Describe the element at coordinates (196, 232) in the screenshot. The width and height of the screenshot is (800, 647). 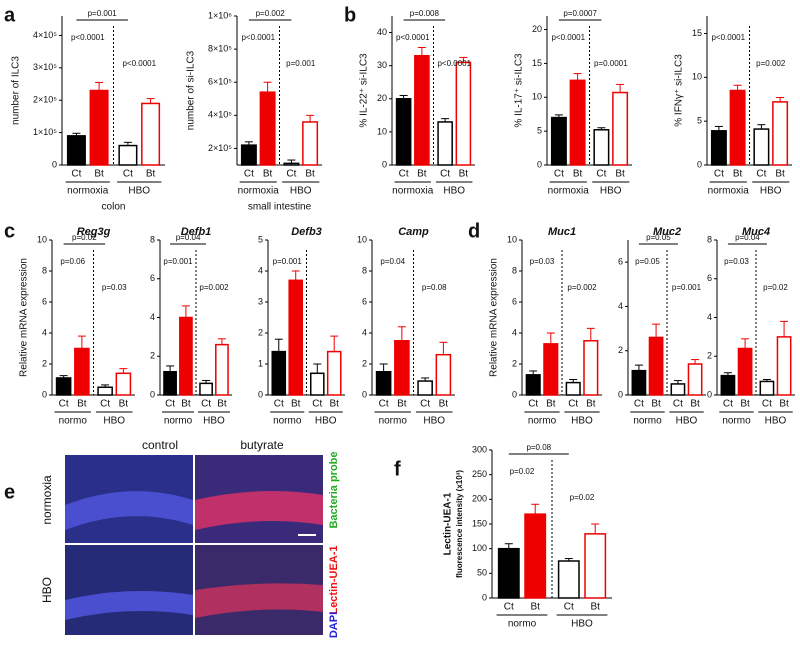
I see `chart-title: Defb1` at that location.